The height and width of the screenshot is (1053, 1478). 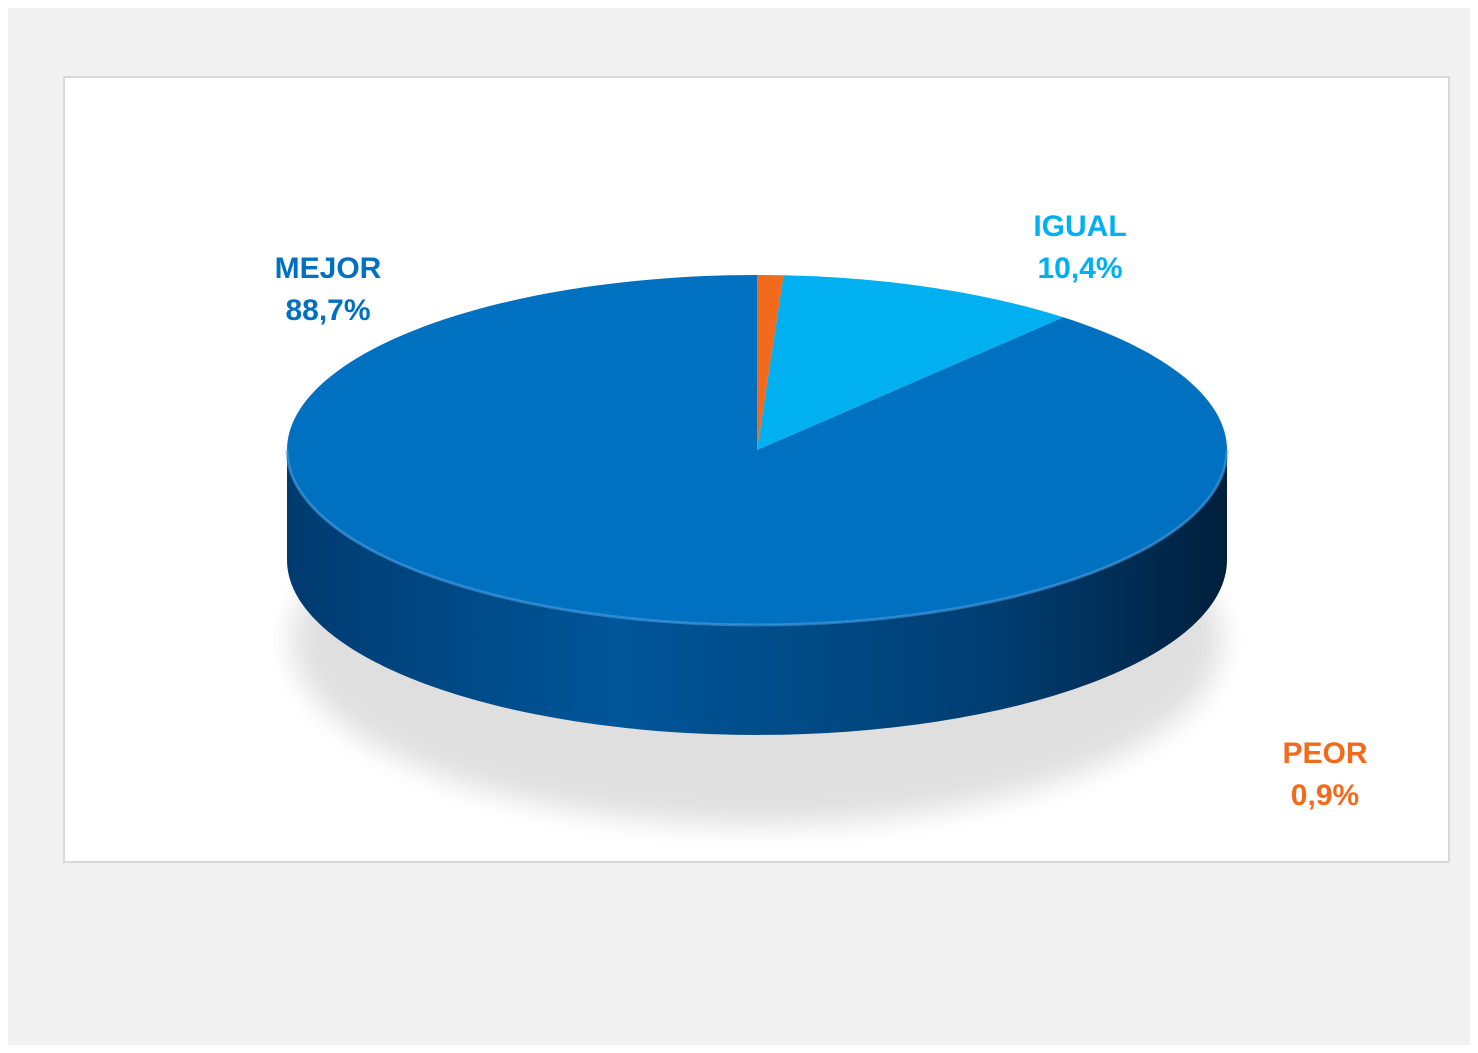 I want to click on label-peor: PEOR 0,9%, so click(x=1325, y=775).